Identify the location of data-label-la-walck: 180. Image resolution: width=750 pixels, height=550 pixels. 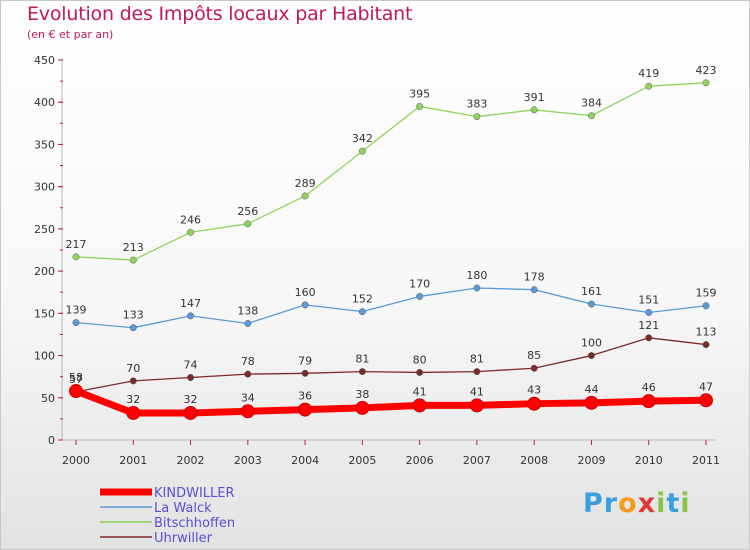
(476, 275).